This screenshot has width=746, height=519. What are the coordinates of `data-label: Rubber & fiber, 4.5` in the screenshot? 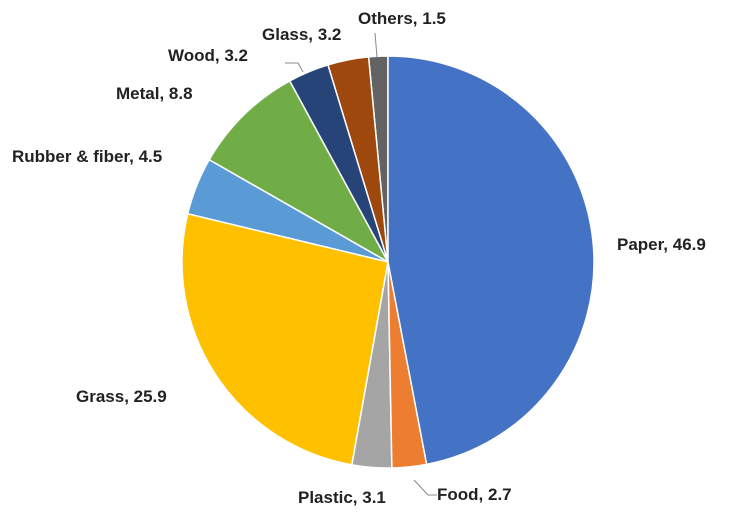 It's located at (87, 156).